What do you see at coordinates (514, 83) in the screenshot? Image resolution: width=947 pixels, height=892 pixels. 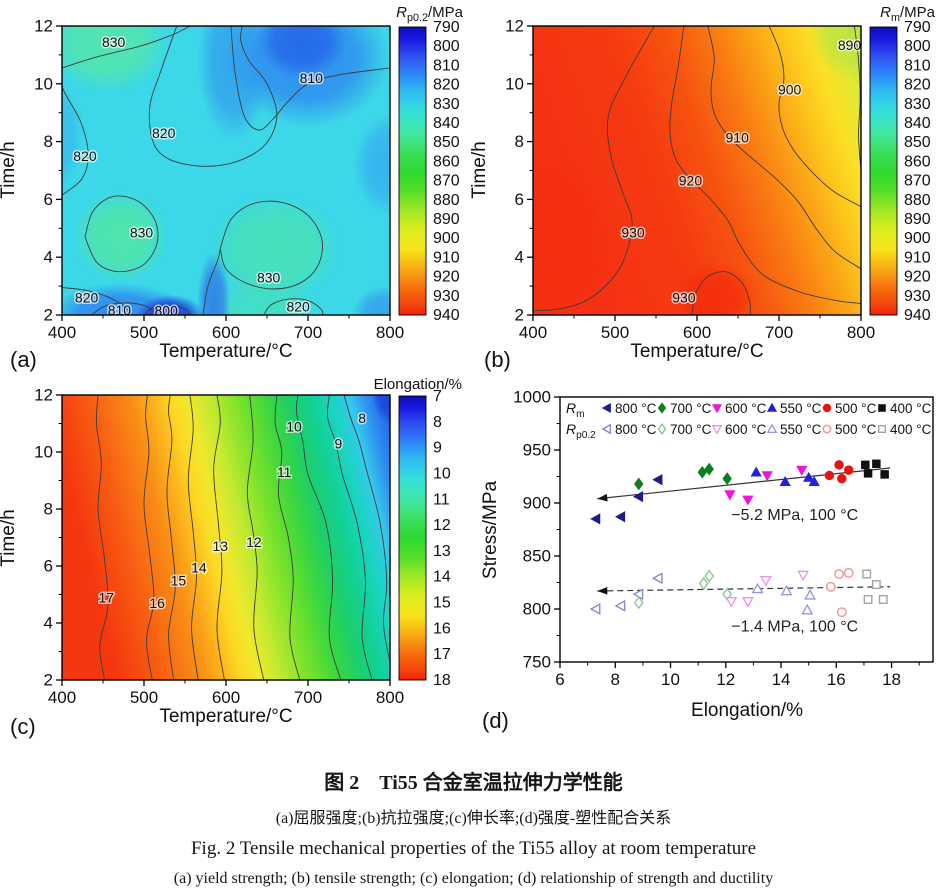 I see `y-tick-label: 10` at bounding box center [514, 83].